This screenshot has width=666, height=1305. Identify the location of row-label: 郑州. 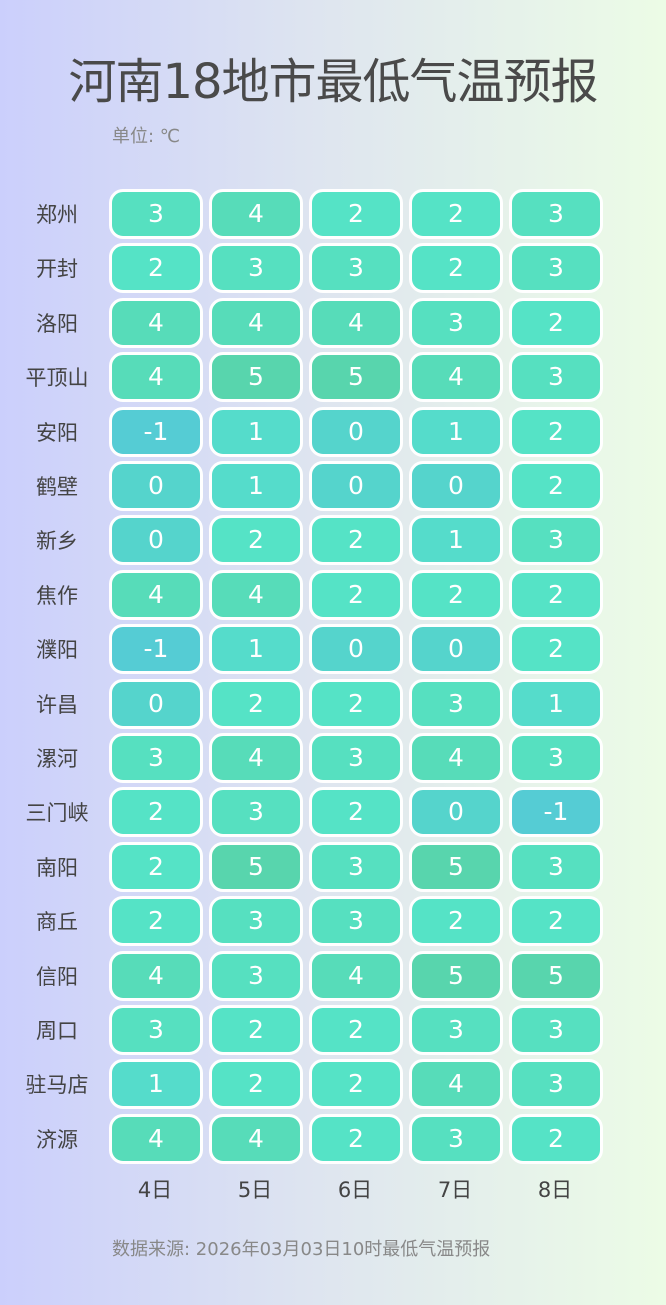
(57, 215).